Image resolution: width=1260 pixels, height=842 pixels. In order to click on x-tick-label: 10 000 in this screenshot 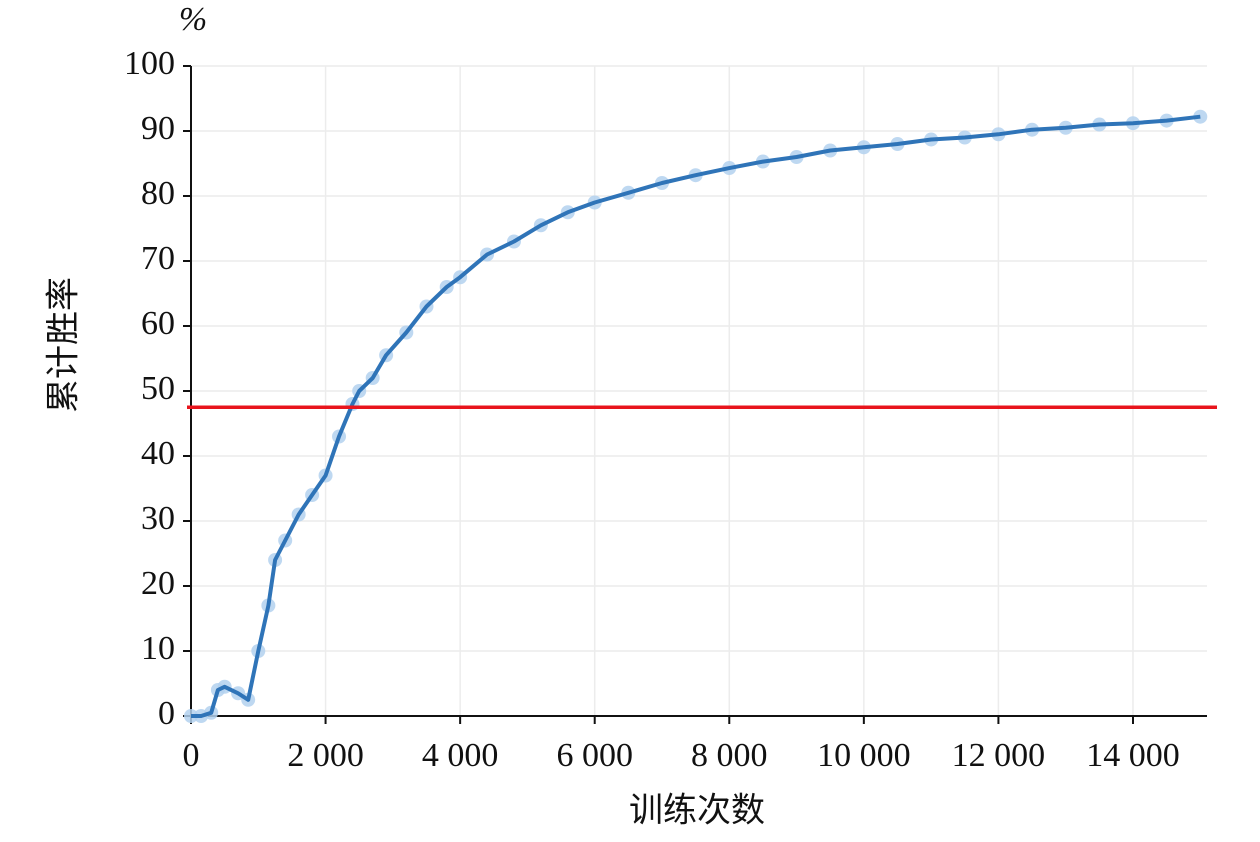, I will do `click(864, 755)`.